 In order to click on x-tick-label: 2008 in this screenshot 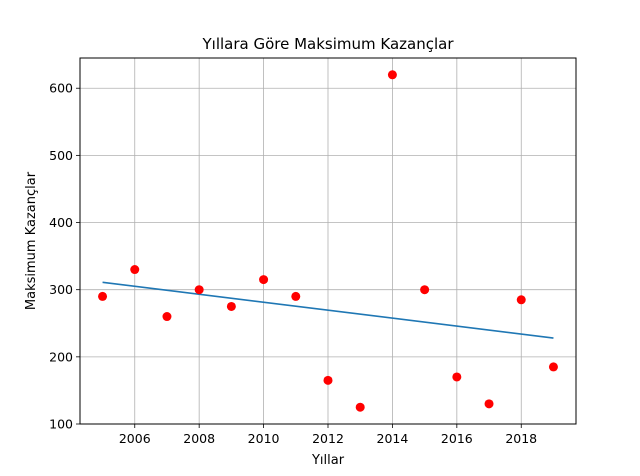, I will do `click(199, 438)`.